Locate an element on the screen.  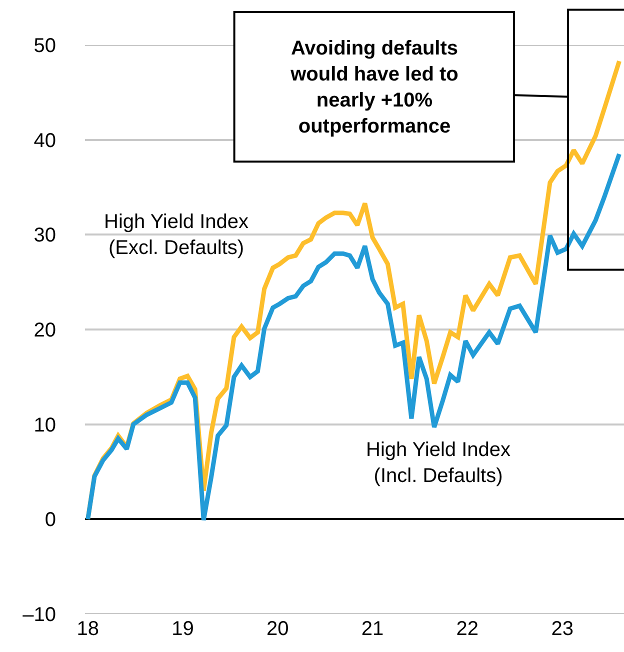
y-tick-label: 10 is located at coordinates (45, 425).